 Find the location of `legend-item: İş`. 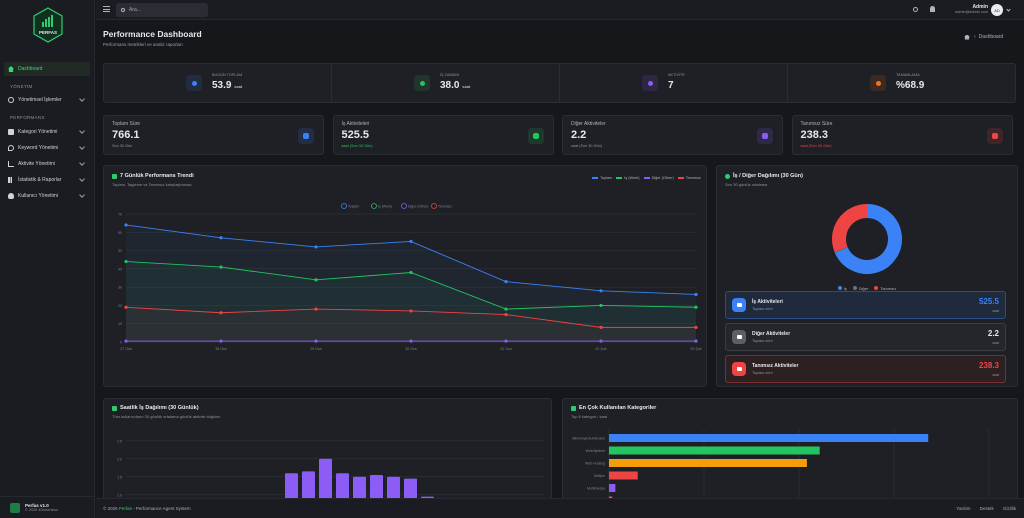

legend-item: İş is located at coordinates (842, 288).